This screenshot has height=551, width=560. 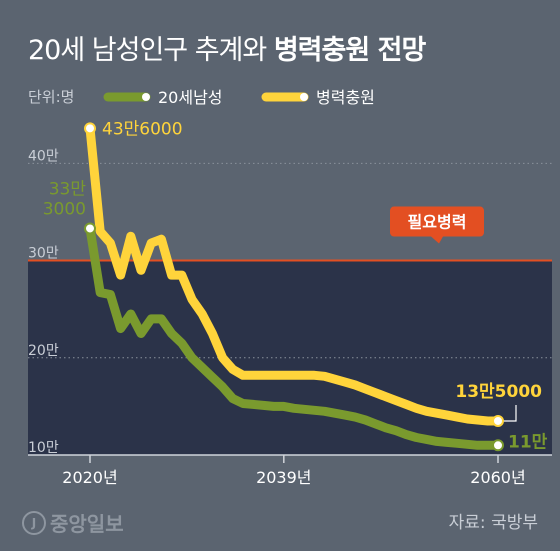 I want to click on x-tick-label: 2039년, so click(x=283, y=477).